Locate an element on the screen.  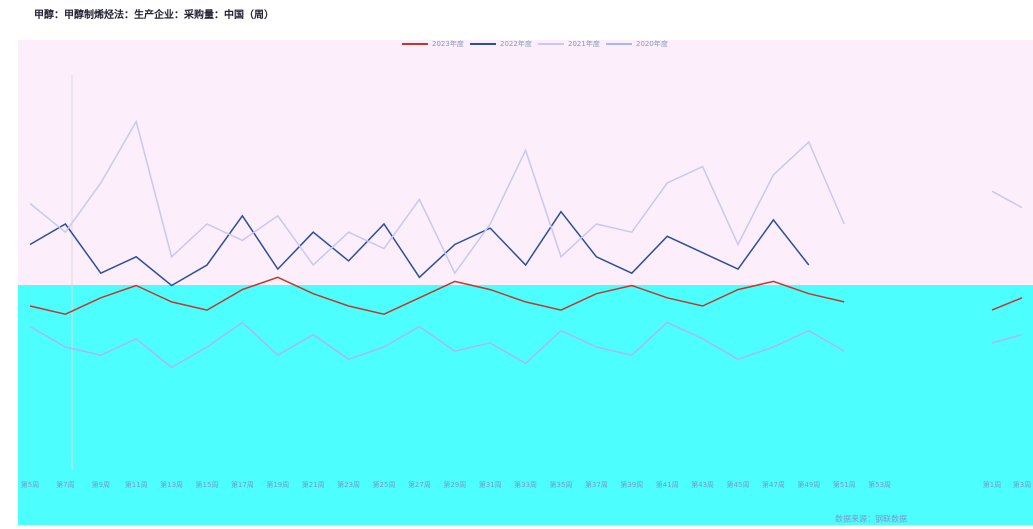
legend-label: 2022年度 is located at coordinates (516, 43).